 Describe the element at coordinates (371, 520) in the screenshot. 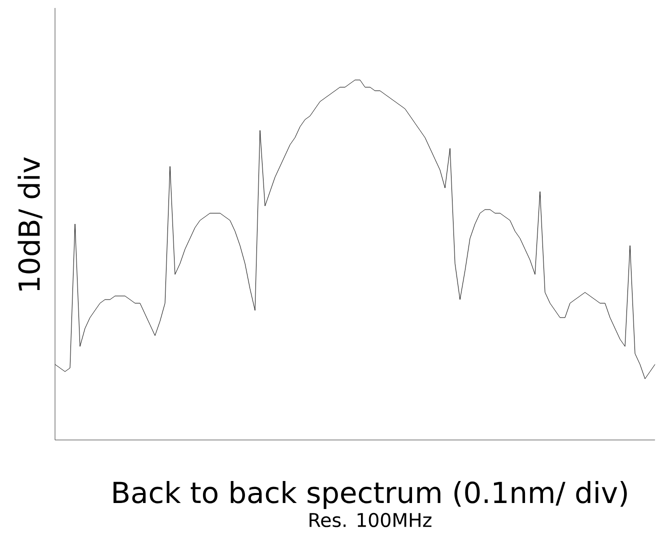

I see `text: Res. 100MHz` at that location.